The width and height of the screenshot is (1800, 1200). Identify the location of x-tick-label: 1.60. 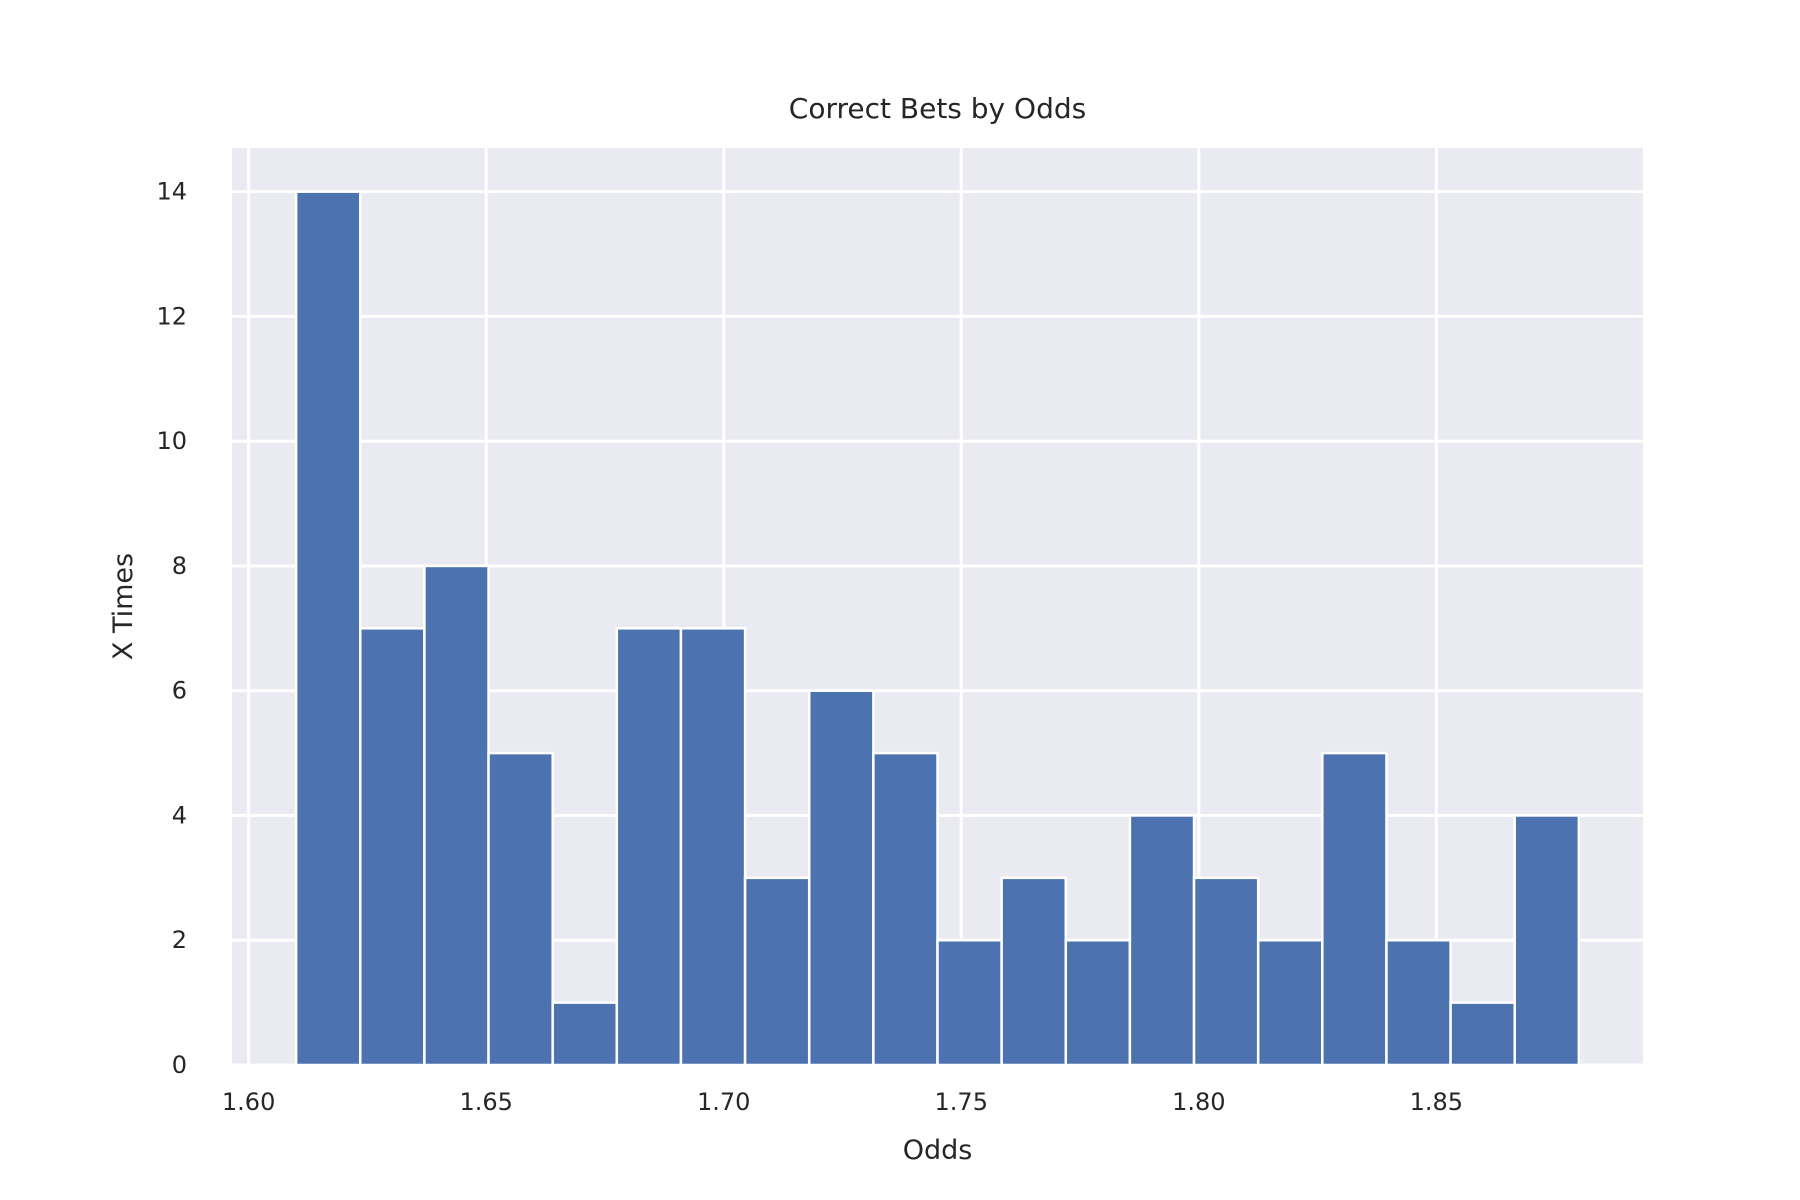
(248, 1102).